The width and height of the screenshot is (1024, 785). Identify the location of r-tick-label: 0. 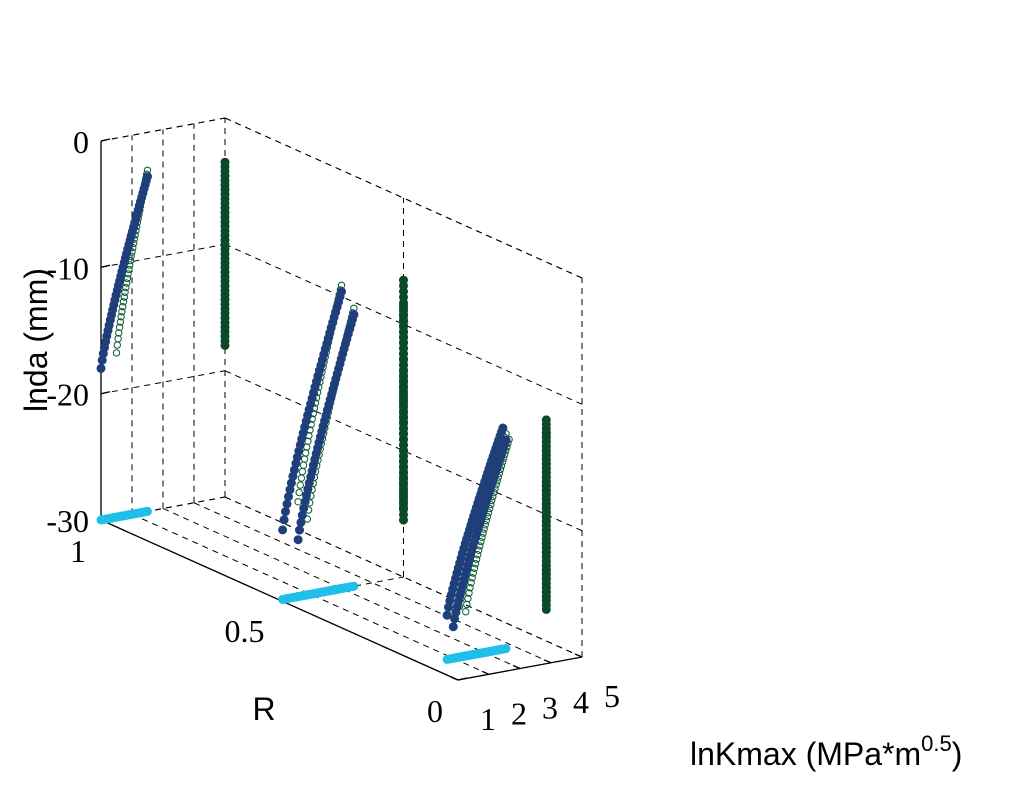
(435, 711).